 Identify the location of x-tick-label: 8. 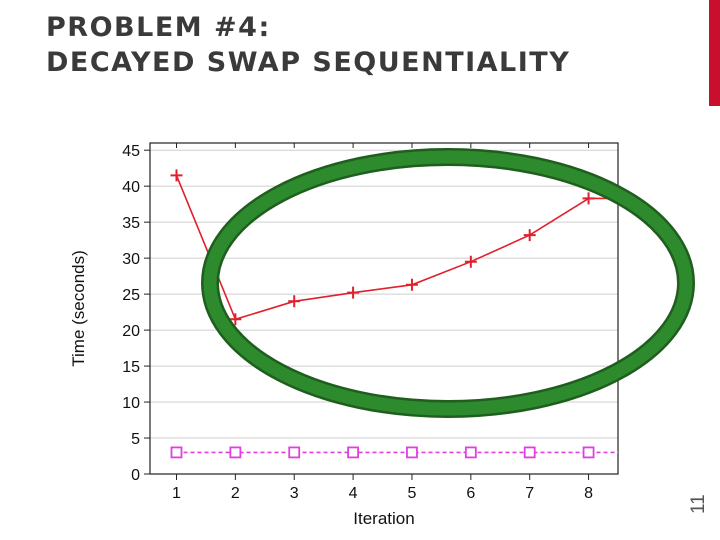
(588, 493).